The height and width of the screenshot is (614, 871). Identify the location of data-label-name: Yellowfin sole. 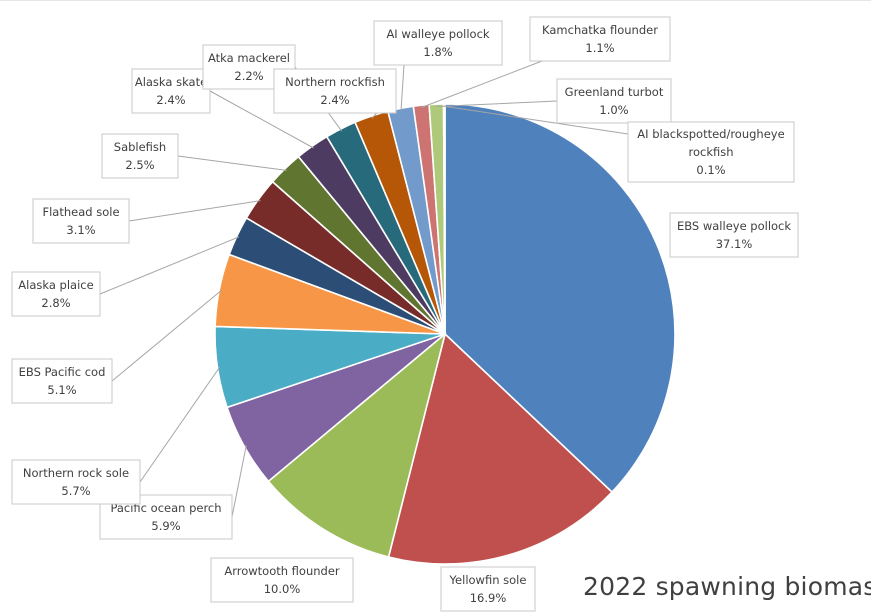
(488, 580).